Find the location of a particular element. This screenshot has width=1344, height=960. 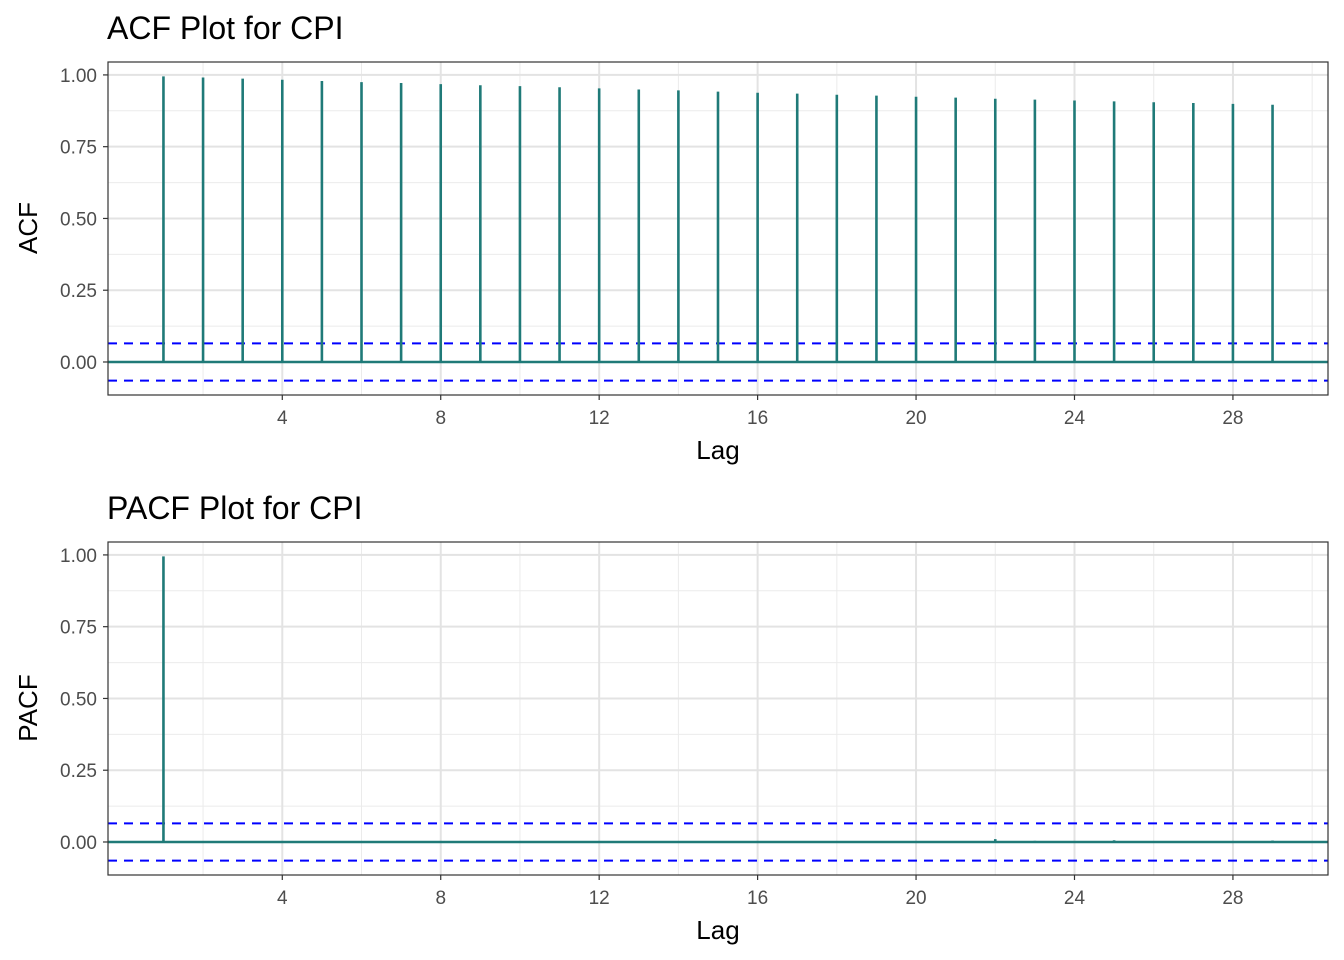

pacf-y-axis-title: PACF is located at coordinates (28, 707).